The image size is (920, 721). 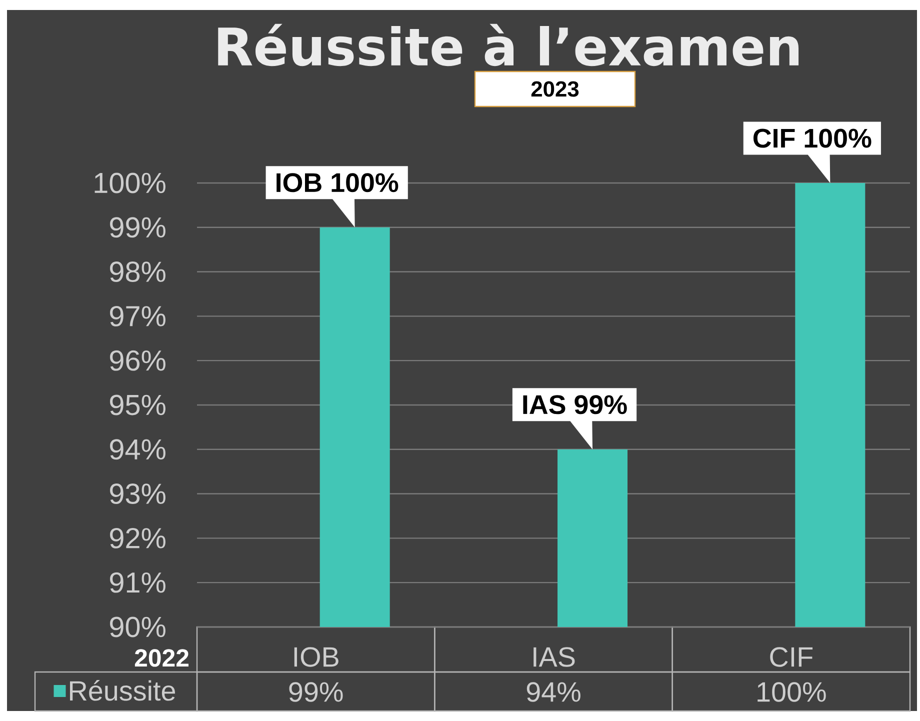 What do you see at coordinates (138, 449) in the screenshot?
I see `y-tick-label: 94%` at bounding box center [138, 449].